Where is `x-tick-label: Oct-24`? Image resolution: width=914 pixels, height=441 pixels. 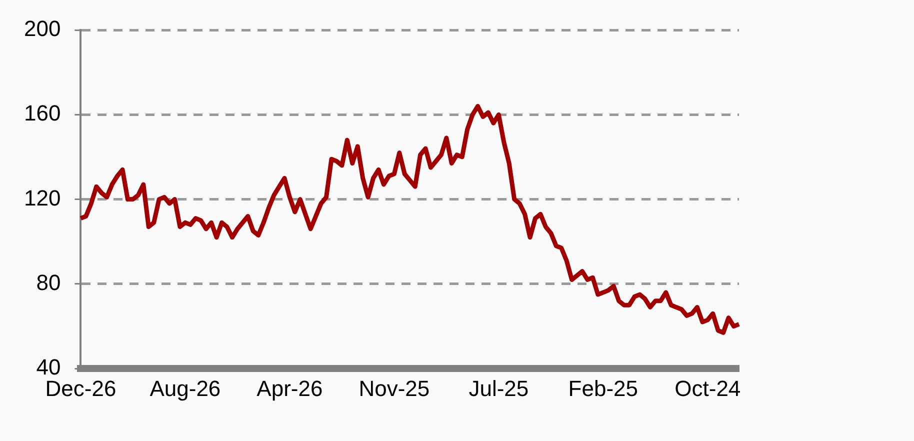 x-tick-label: Oct-24 is located at coordinates (707, 388).